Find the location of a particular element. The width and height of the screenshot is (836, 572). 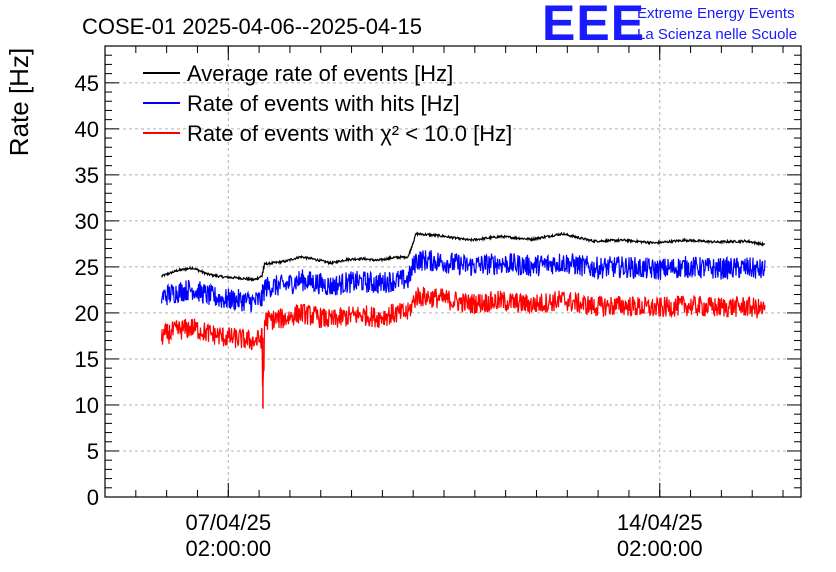

legend-label-0: Average rate of events [Hz] is located at coordinates (320, 73).